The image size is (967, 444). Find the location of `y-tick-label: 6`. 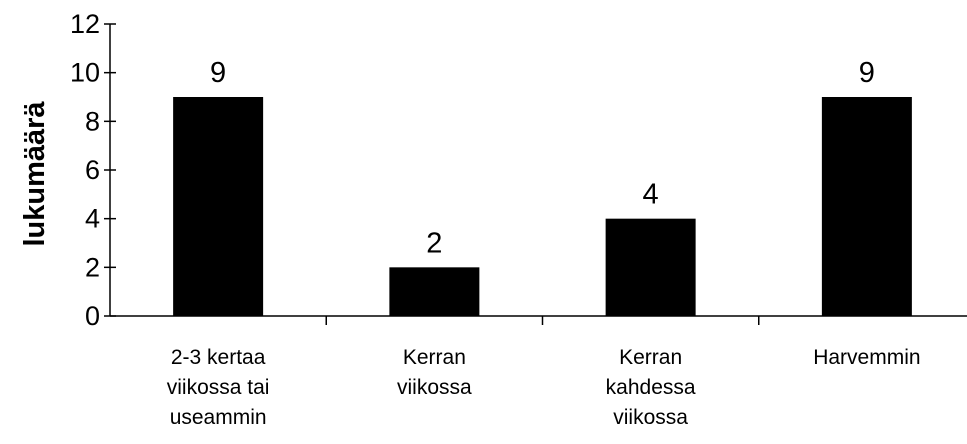

y-tick-label: 6 is located at coordinates (92, 170).